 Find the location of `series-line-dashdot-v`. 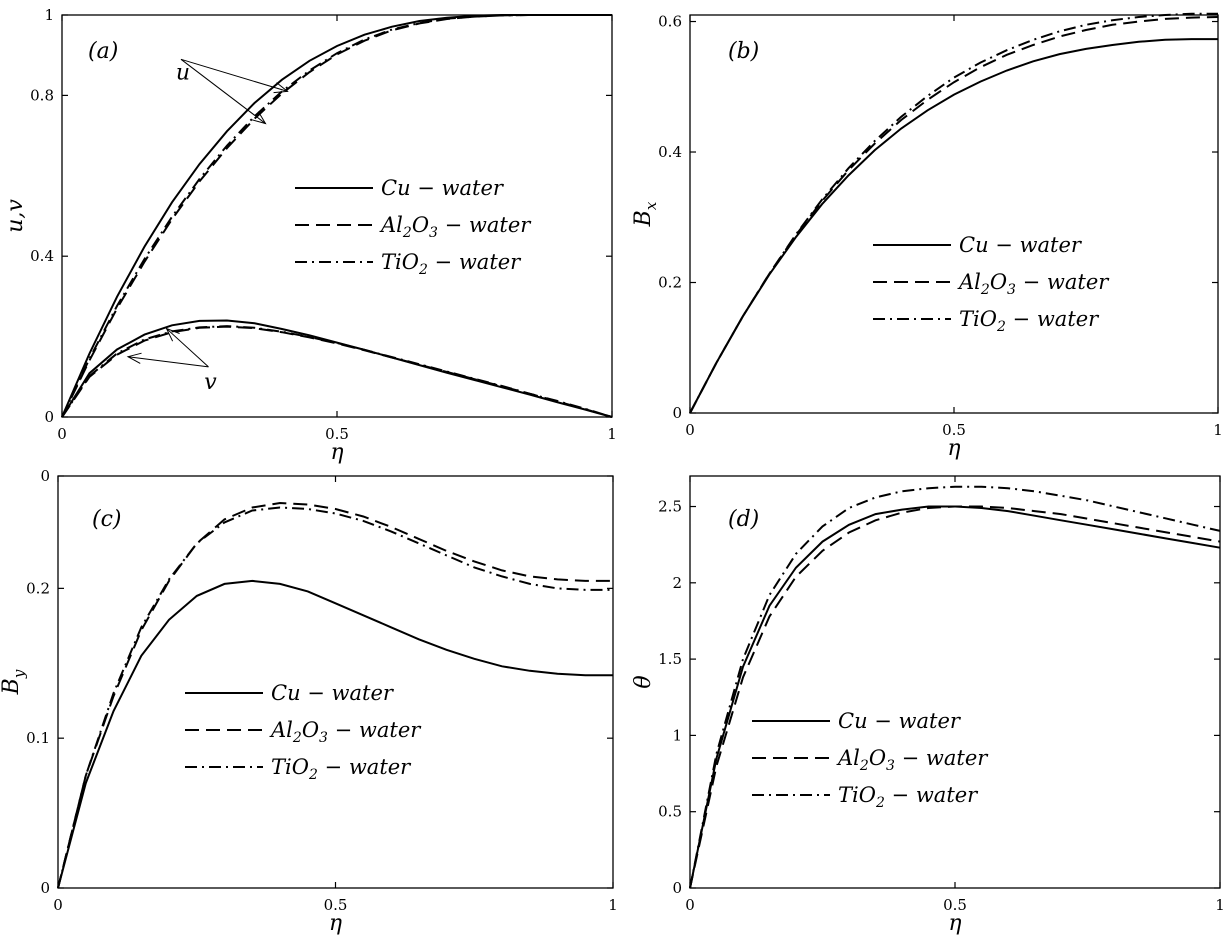

series-line-dashdot-v is located at coordinates (337, 371).